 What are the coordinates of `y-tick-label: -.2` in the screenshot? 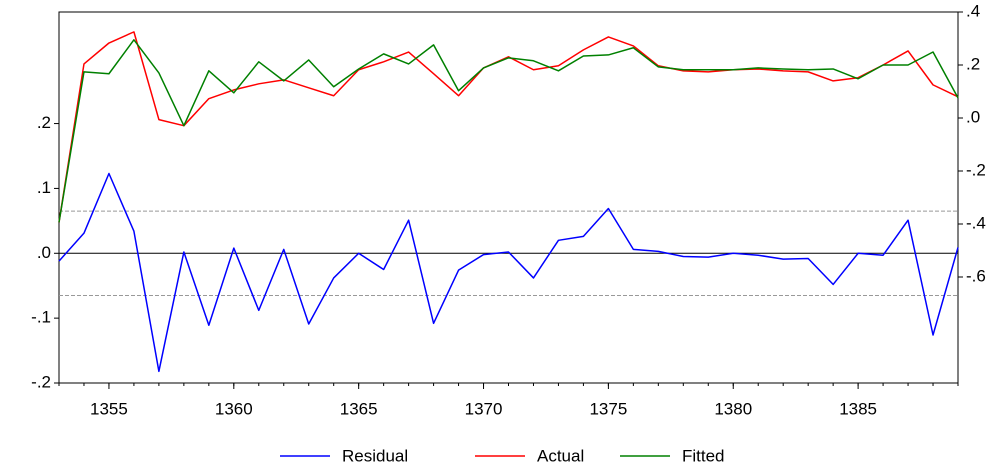 It's located at (41, 381).